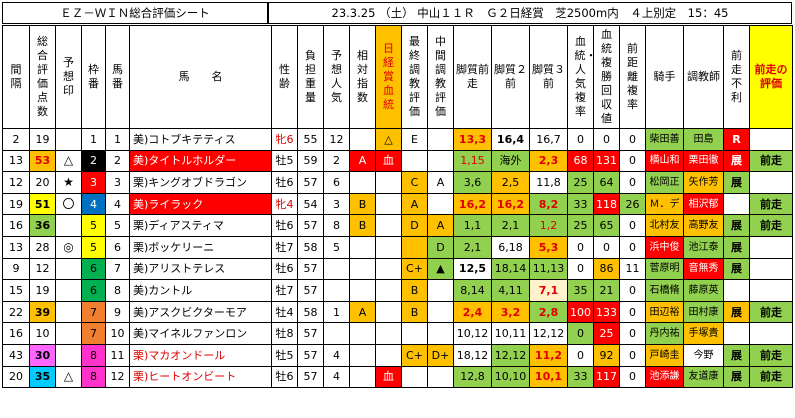 Image resolution: width=795 pixels, height=418 pixels. I want to click on style-3back: 1,2, so click(548, 225).